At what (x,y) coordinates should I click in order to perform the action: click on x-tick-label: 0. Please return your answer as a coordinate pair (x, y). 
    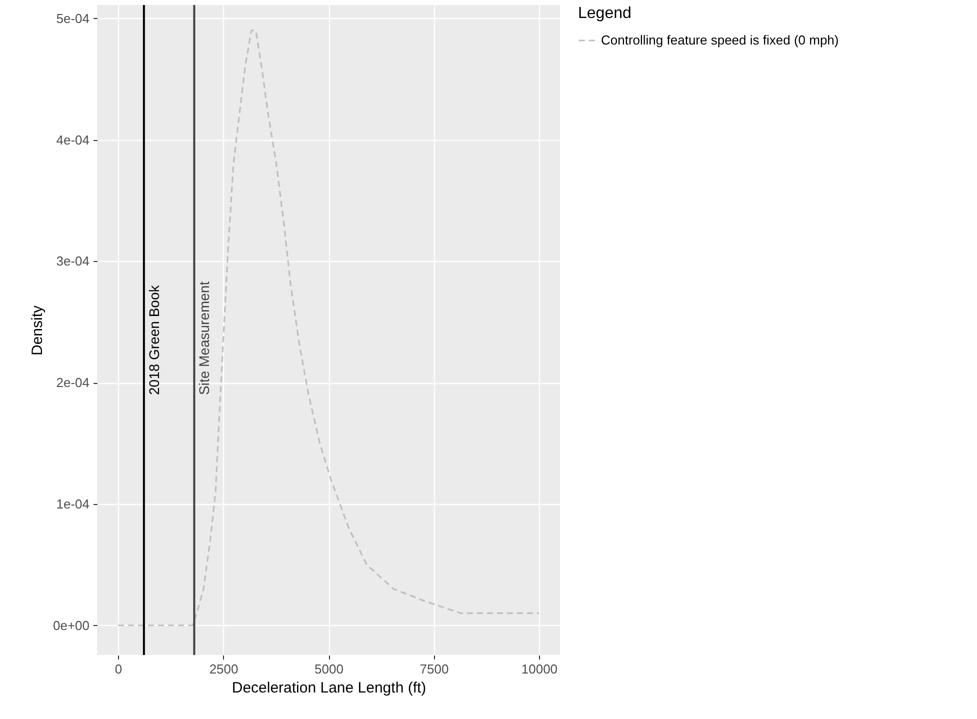
    Looking at the image, I should click on (118, 669).